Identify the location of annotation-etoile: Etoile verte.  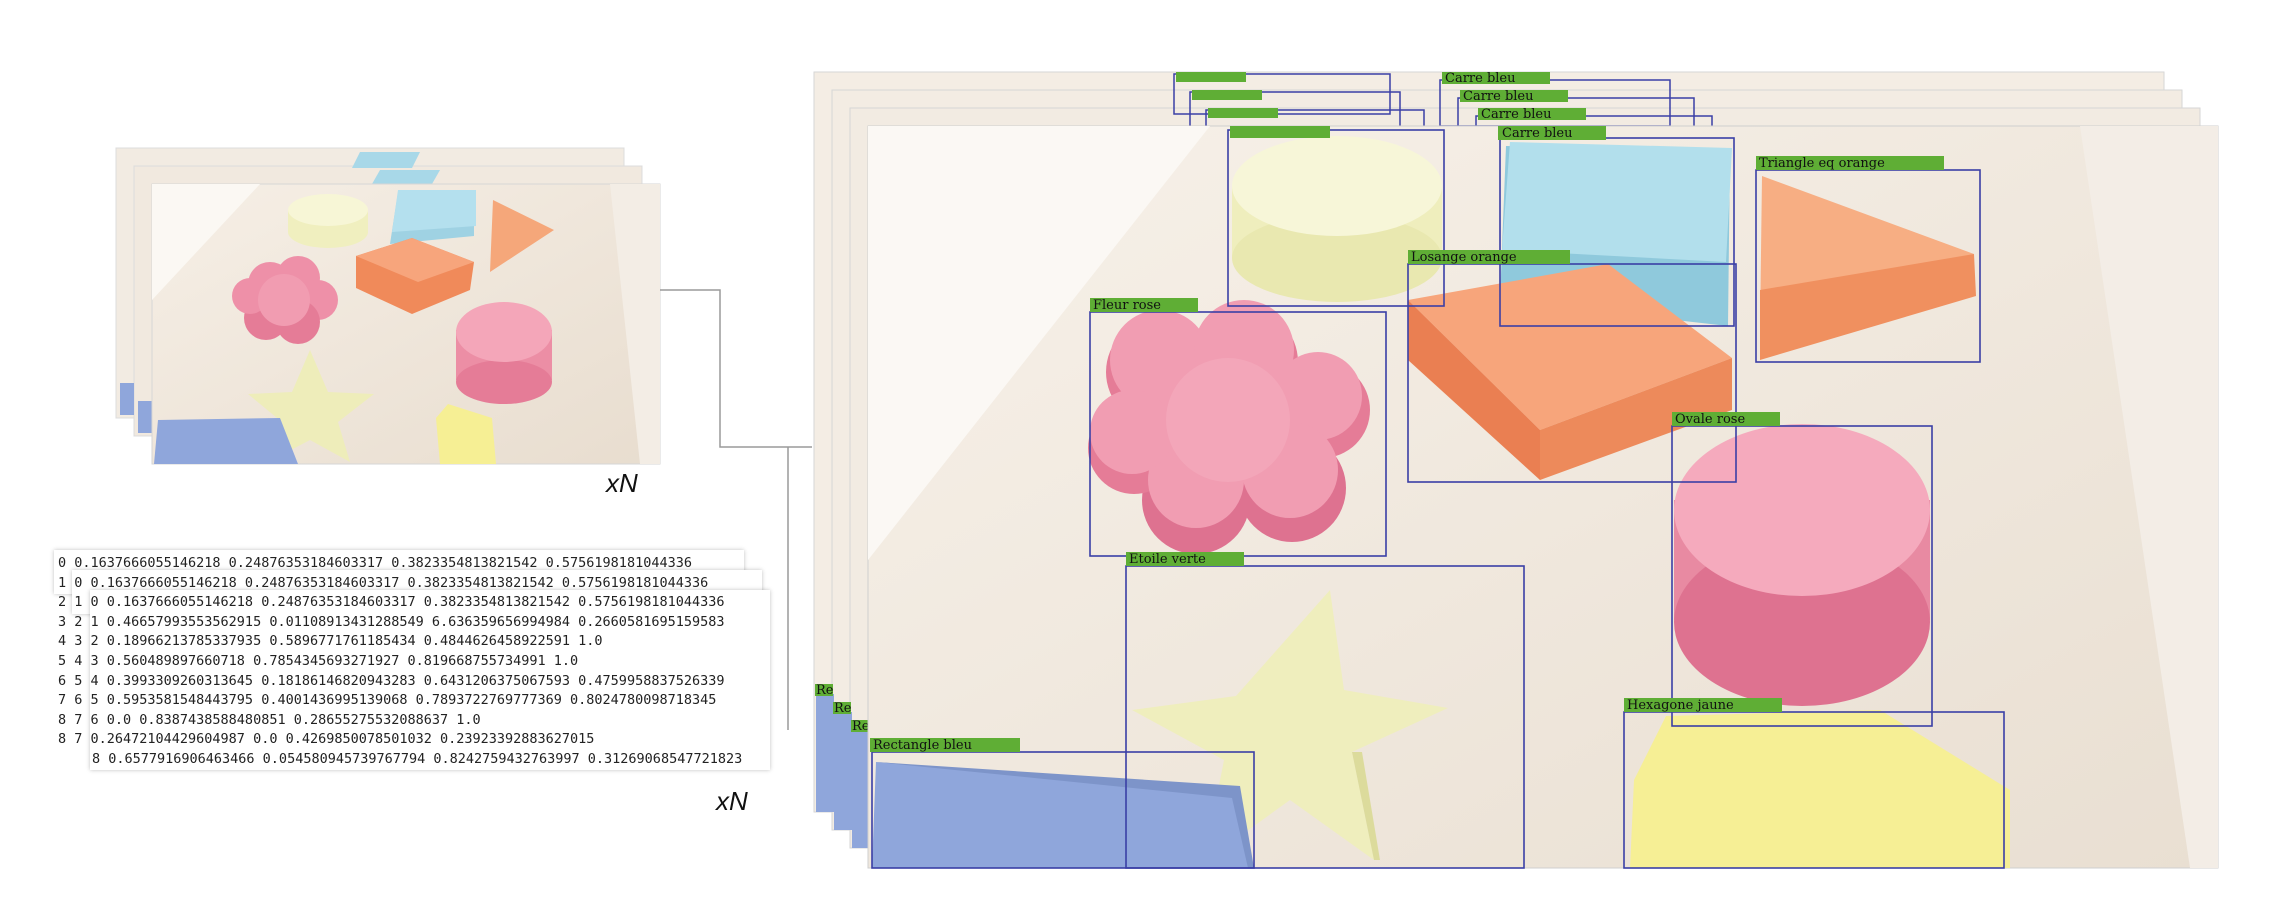
(1185, 559).